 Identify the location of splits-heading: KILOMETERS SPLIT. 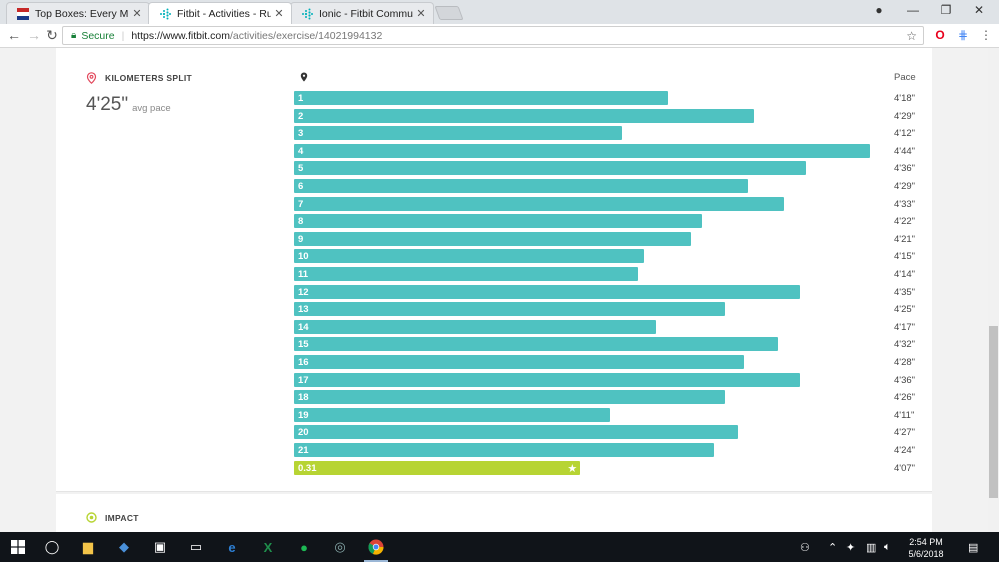
(139, 78).